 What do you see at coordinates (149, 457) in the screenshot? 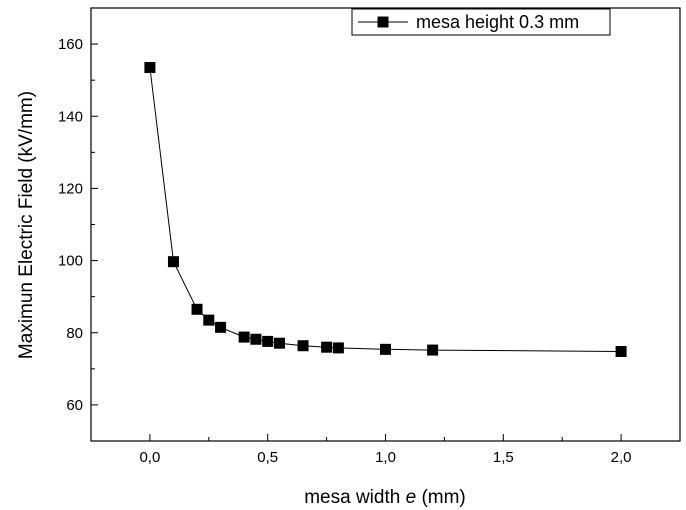
I see `x-tick-label: 0,0` at bounding box center [149, 457].